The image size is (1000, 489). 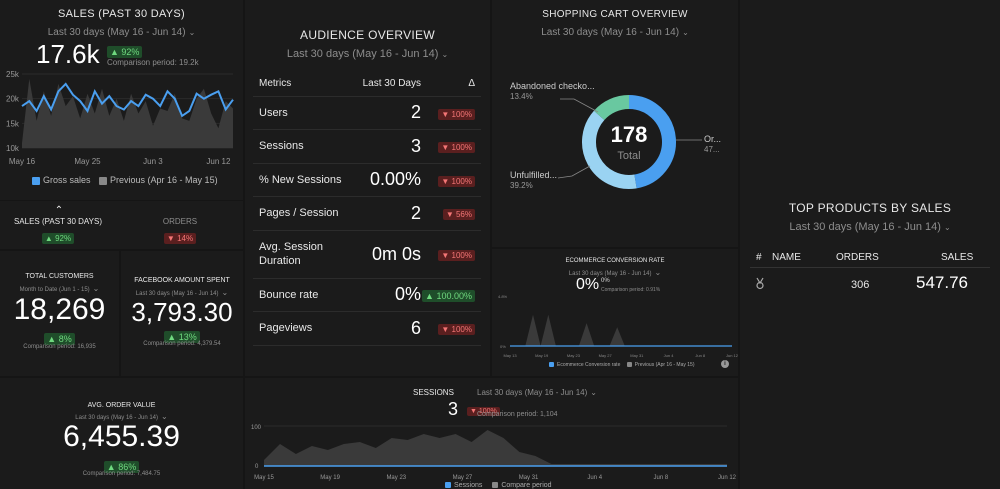 I want to click on legend-gross-sales: Gross sales, so click(x=61, y=180).